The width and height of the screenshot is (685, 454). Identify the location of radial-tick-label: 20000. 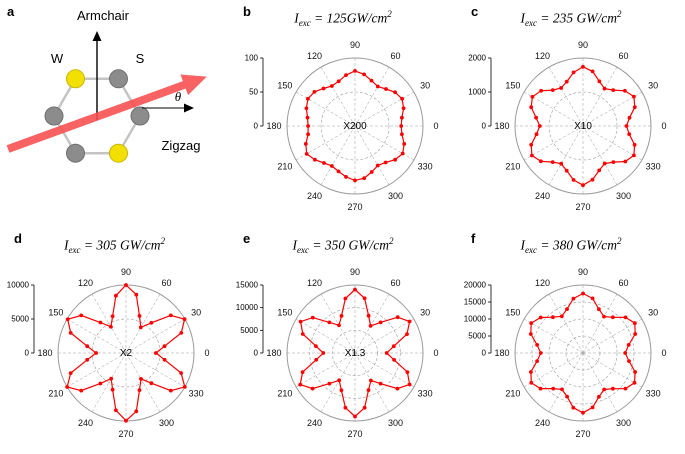
(475, 285).